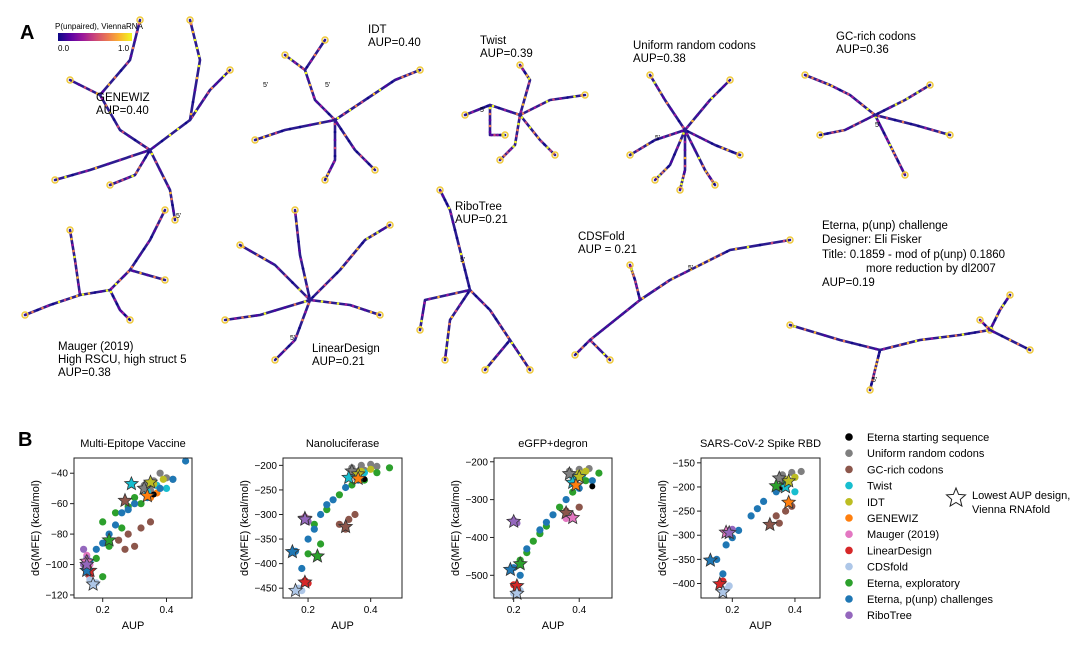 The height and width of the screenshot is (653, 1080). Describe the element at coordinates (760, 444) in the screenshot. I see `chart-title: SARS-CoV-2 Spike RBD` at that location.